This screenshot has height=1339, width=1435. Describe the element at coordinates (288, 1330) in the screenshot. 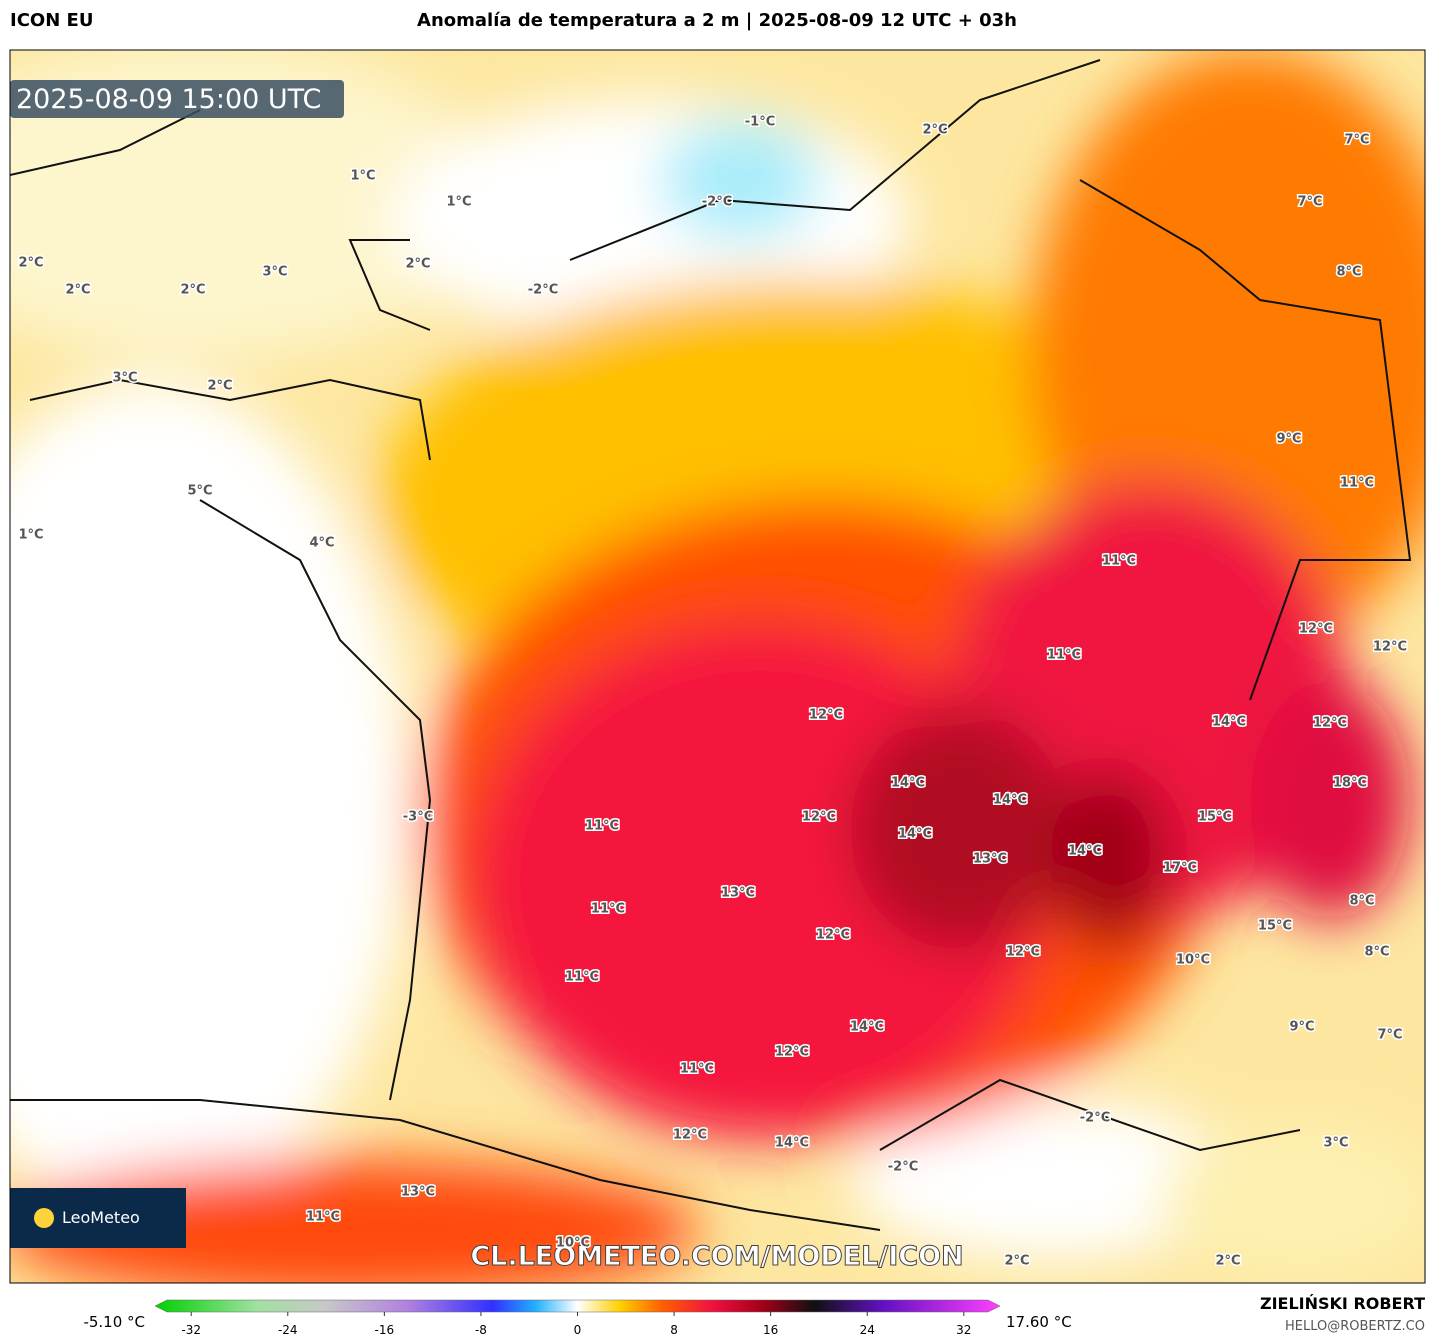

I see `colorbar-tick-label: -24` at that location.